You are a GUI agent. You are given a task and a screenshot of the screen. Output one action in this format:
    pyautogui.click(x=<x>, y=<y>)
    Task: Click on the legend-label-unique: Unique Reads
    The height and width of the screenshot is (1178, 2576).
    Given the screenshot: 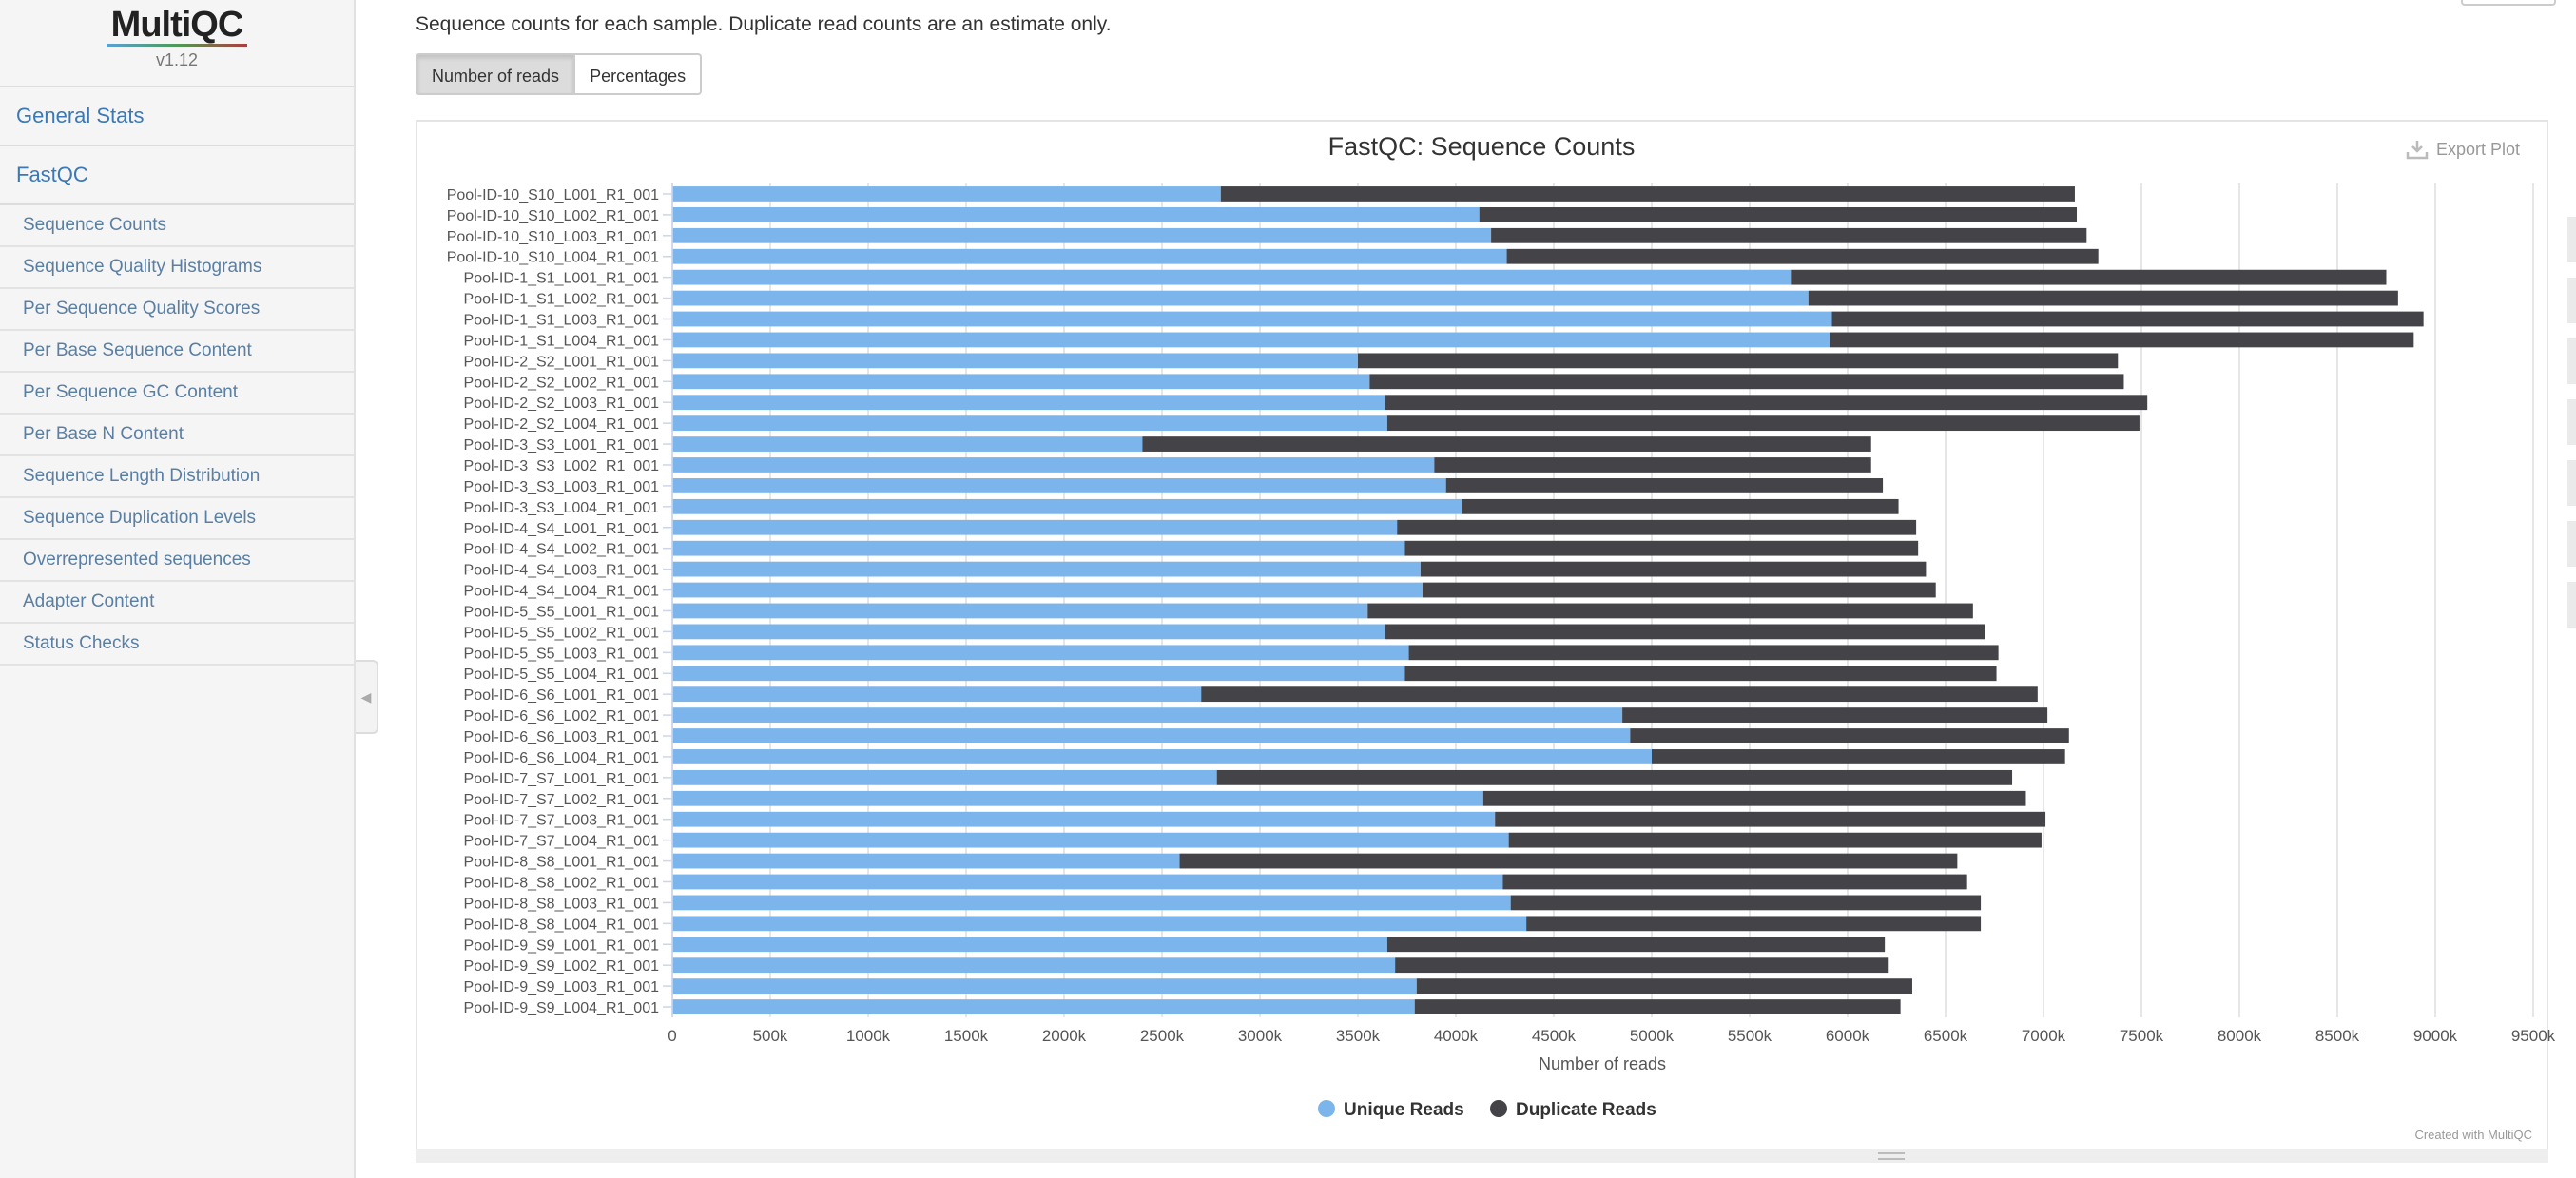 What is the action you would take?
    pyautogui.click(x=1404, y=1110)
    